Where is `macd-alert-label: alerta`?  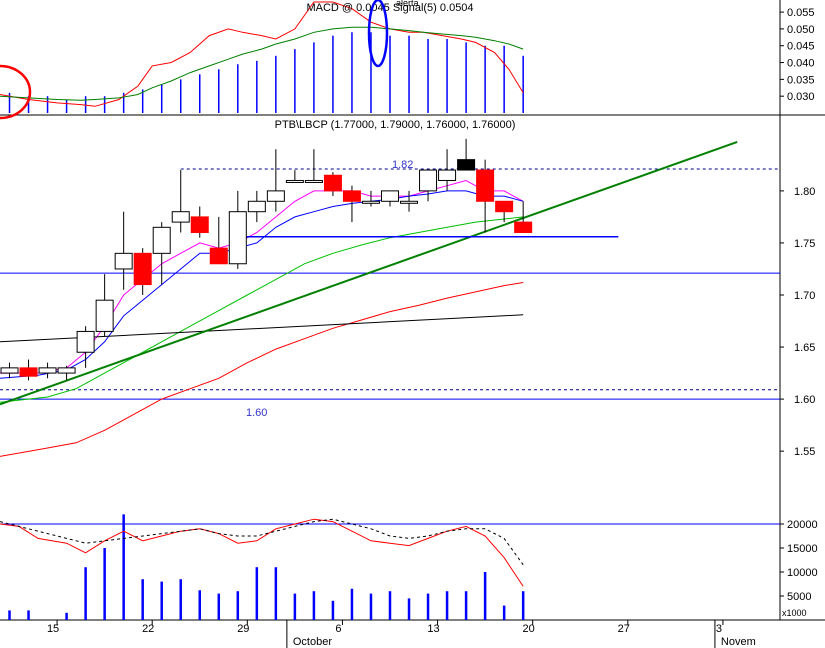
macd-alert-label: alerta is located at coordinates (407, 4).